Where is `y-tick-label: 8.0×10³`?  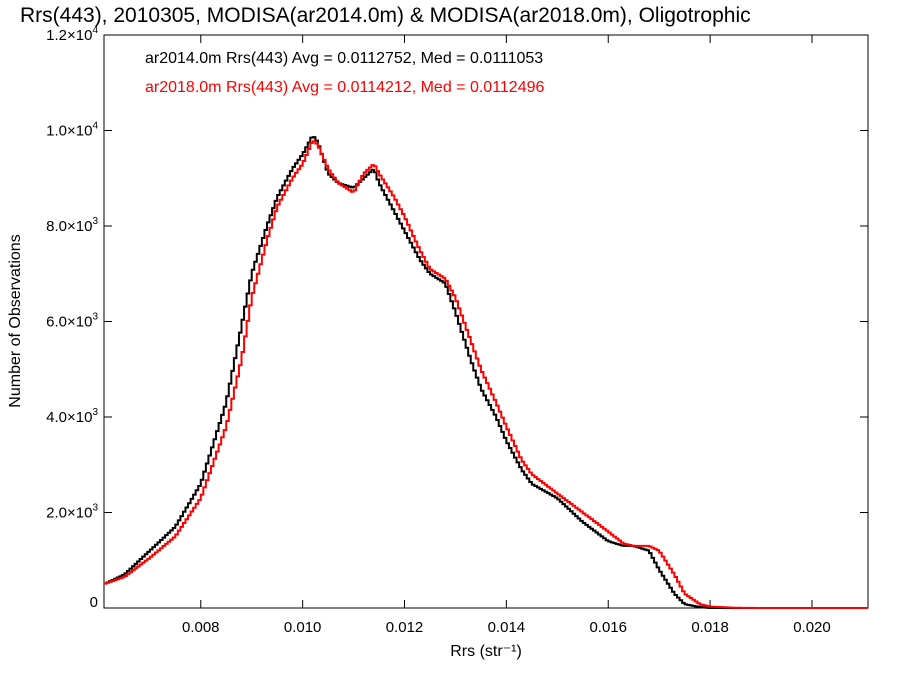
y-tick-label: 8.0×10³ is located at coordinates (72, 225).